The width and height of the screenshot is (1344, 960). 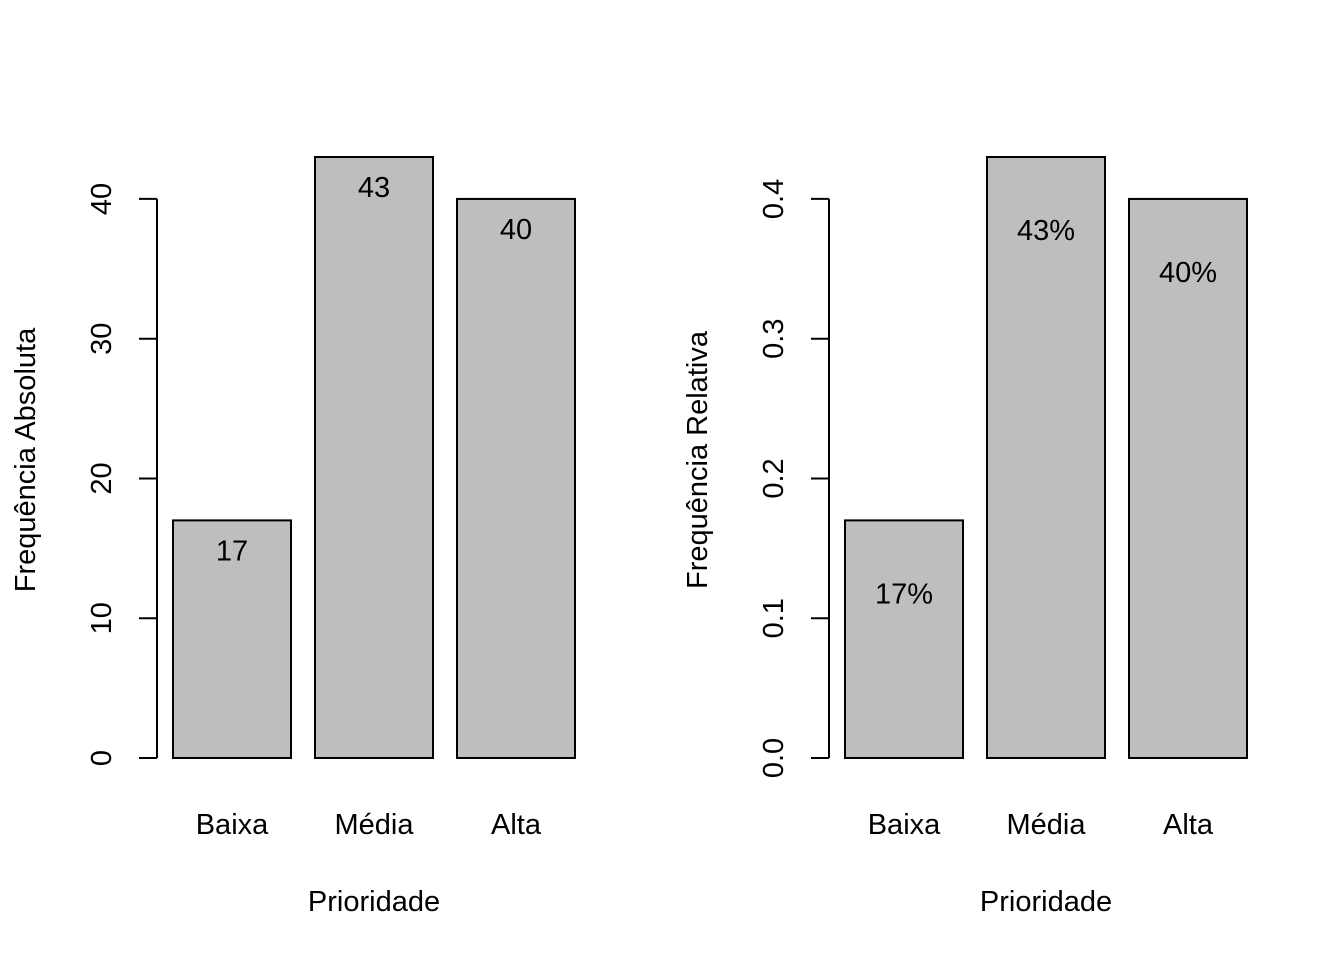 I want to click on data-label: 40%, so click(x=1188, y=273).